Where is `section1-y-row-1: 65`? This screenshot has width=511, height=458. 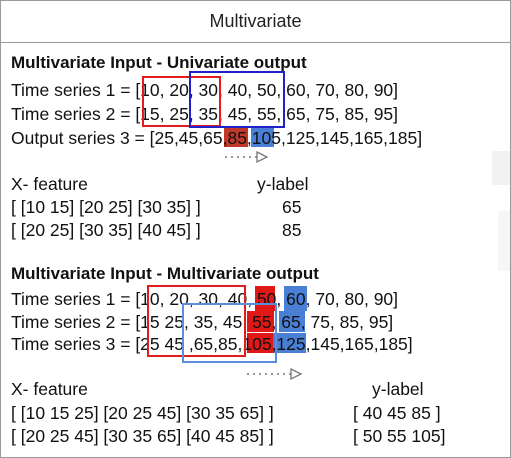
section1-y-row-1: 65 is located at coordinates (292, 207).